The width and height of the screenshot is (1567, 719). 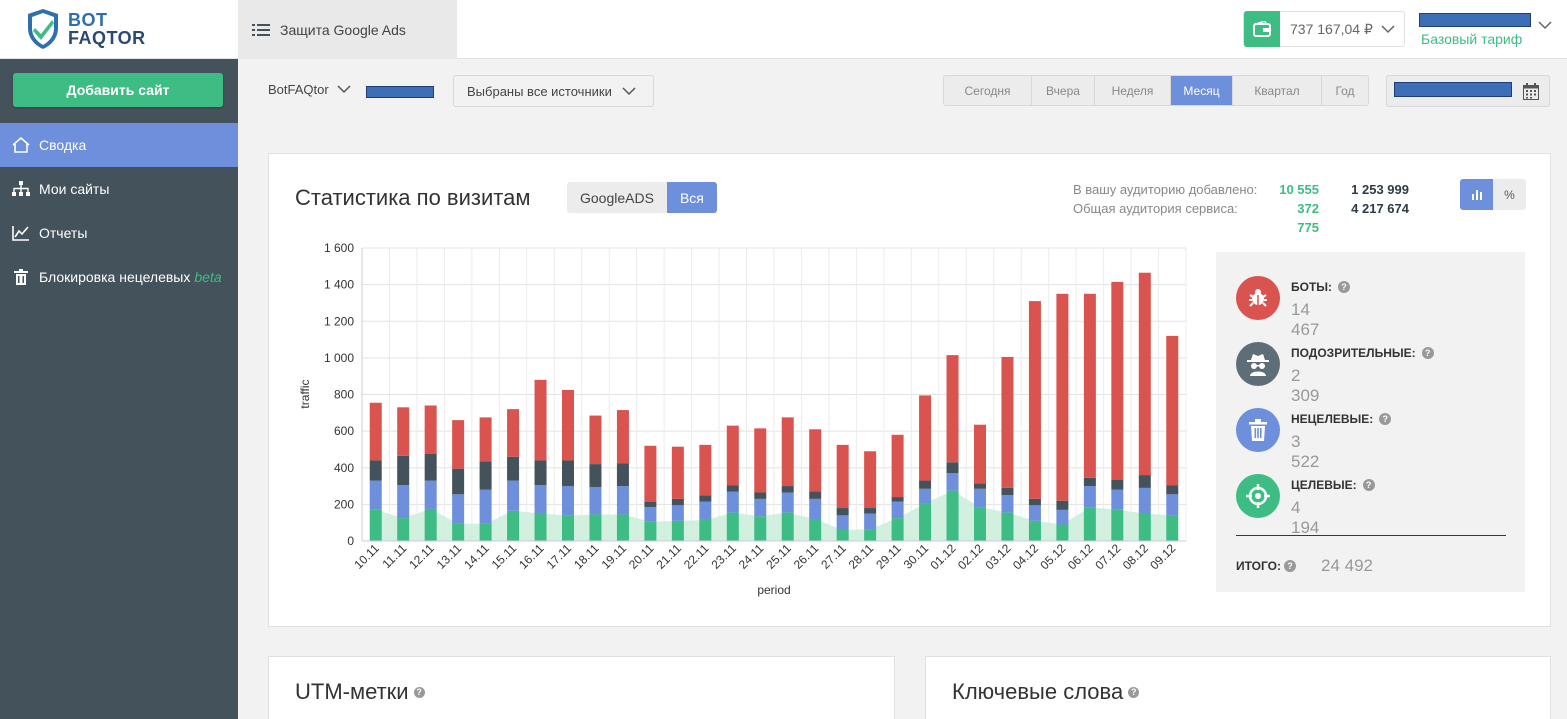 I want to click on y-tick-label: 0, so click(x=350, y=541).